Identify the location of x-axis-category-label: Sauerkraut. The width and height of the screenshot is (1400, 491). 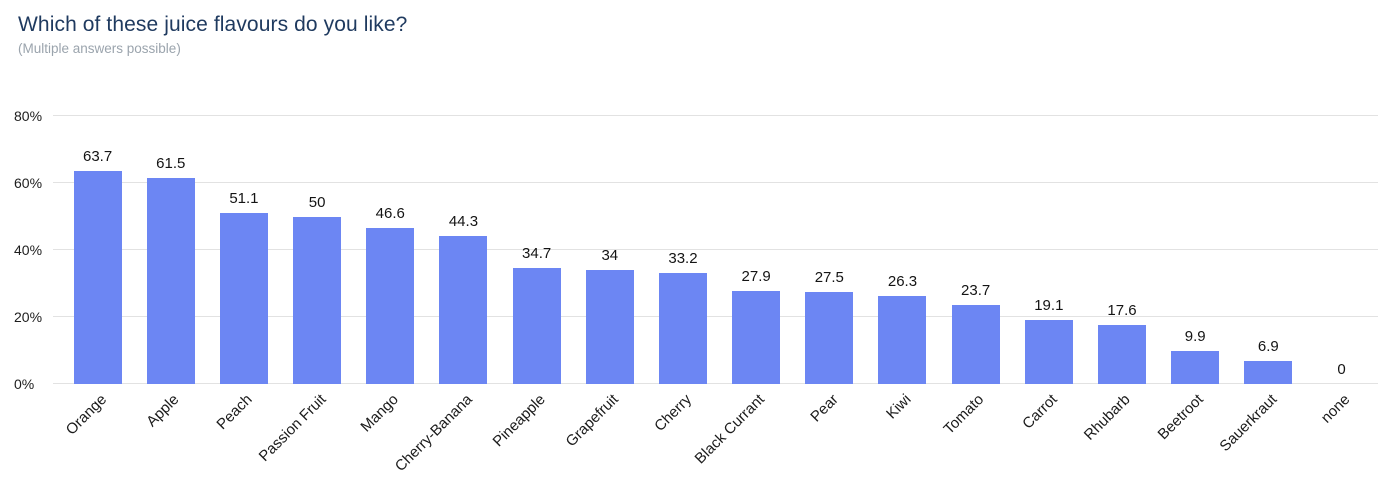
(1248, 423).